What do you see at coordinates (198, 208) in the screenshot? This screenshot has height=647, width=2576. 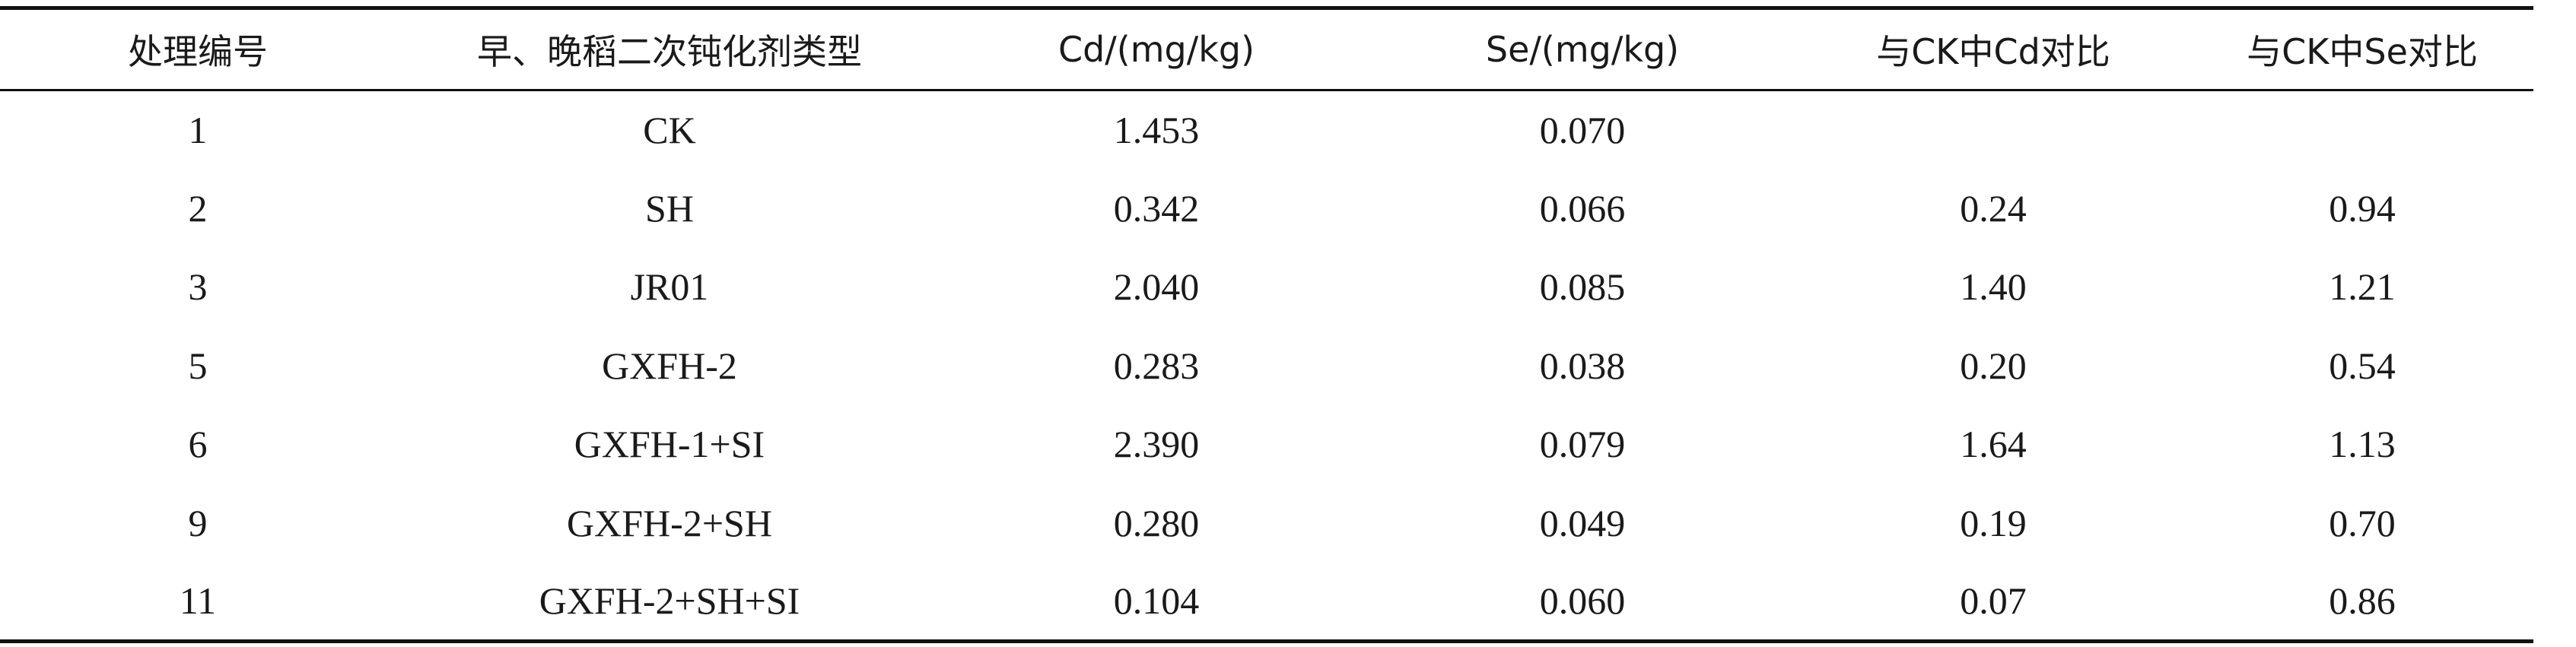 I see `cell-treatment-id: 2` at bounding box center [198, 208].